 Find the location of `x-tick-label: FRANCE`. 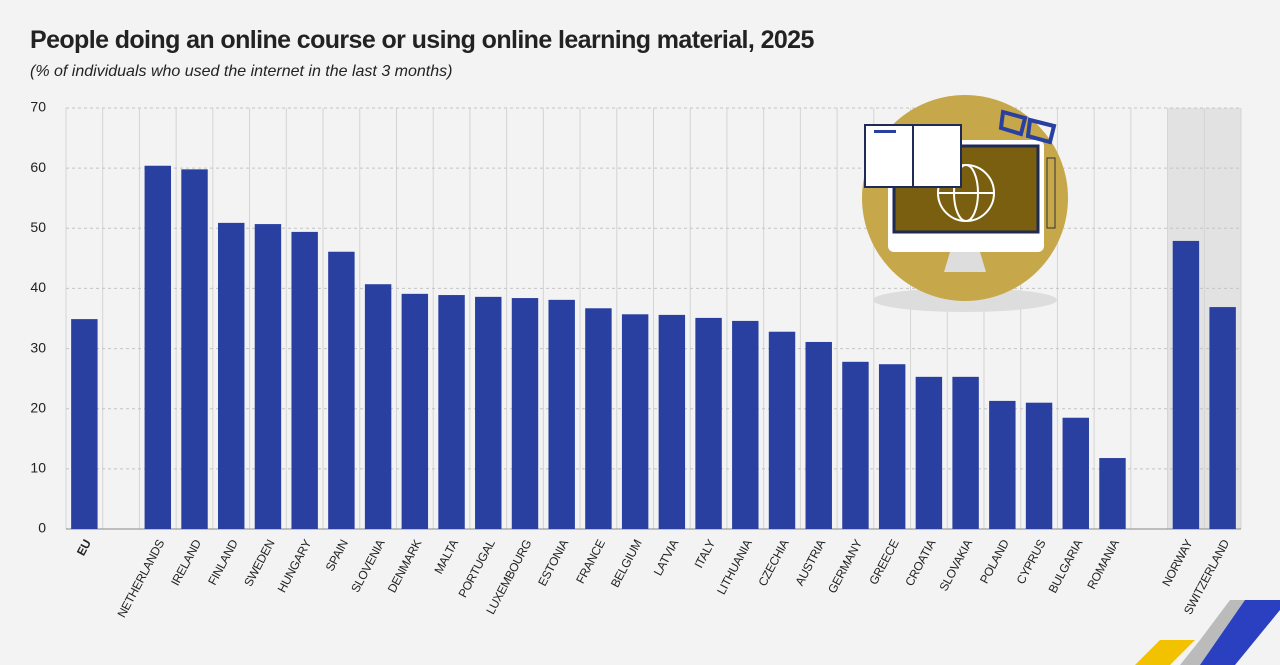

x-tick-label: FRANCE is located at coordinates (590, 561).